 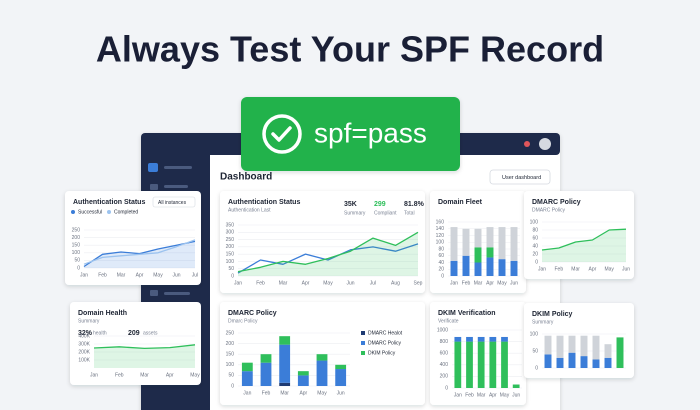 I want to click on stat-value: 35K, so click(x=350, y=204).